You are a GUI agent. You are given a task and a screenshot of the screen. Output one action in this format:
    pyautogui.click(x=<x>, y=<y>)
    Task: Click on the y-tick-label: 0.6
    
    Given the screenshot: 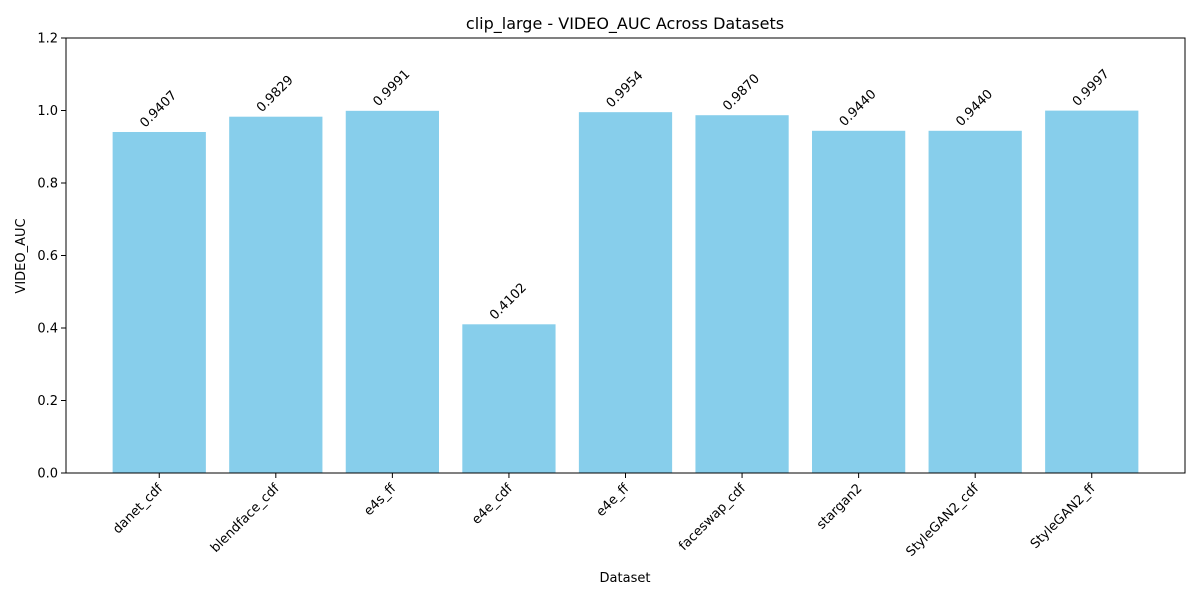 What is the action you would take?
    pyautogui.click(x=47, y=256)
    